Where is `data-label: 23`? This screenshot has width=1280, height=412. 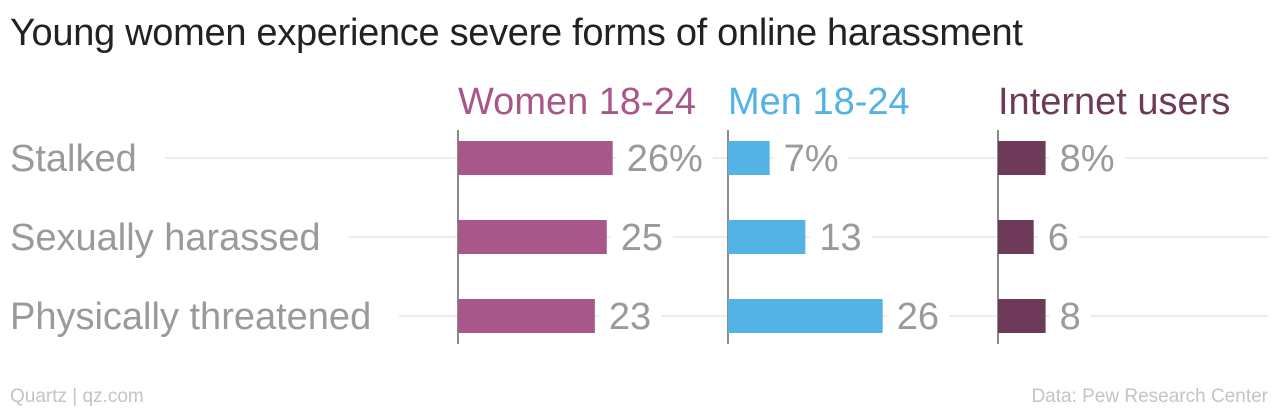
data-label: 23 is located at coordinates (630, 317).